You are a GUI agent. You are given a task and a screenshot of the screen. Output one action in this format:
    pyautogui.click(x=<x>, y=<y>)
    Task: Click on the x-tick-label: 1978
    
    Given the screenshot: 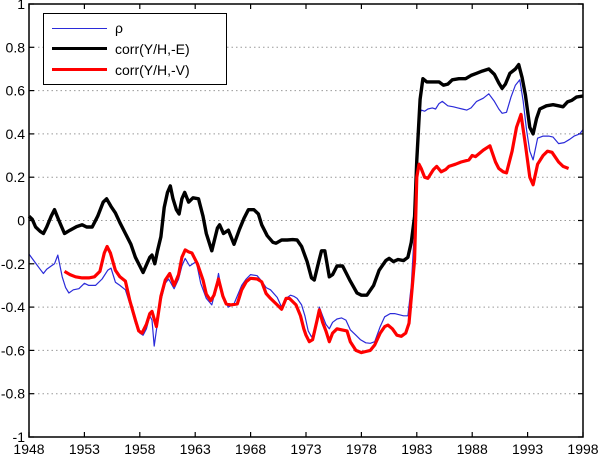 What is the action you would take?
    pyautogui.click(x=361, y=449)
    